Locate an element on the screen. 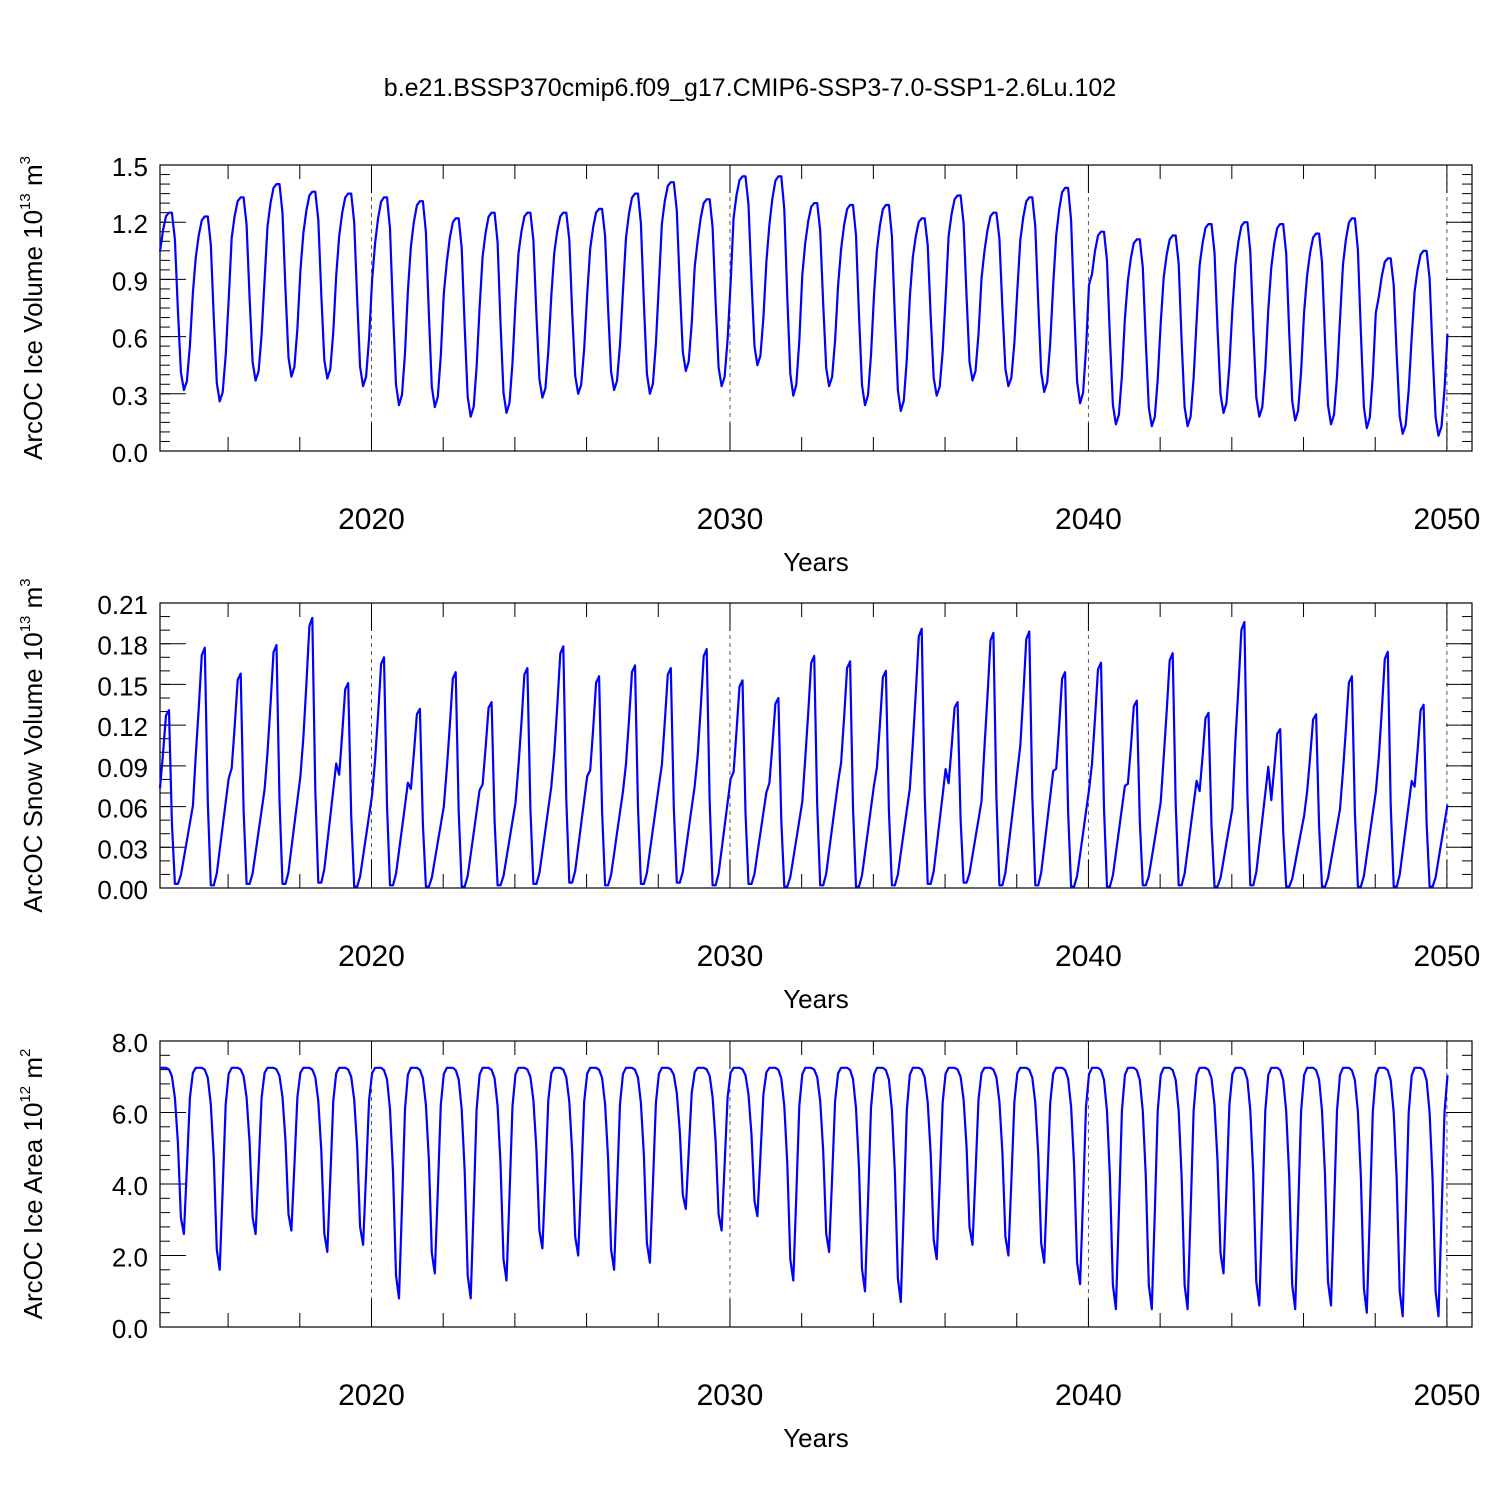  y-axis-label: ArcOC Ice Volume 1013 m3 is located at coordinates (32, 308).